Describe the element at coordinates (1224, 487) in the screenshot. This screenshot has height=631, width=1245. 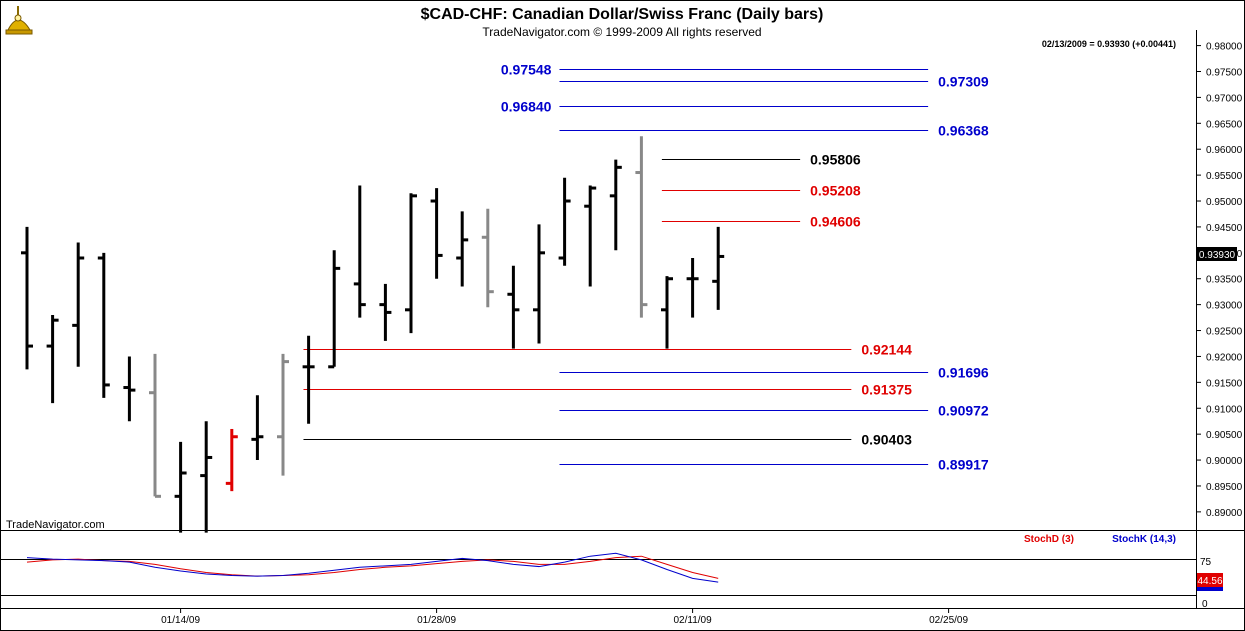
I see `price-tick-label: 0.89500` at that location.